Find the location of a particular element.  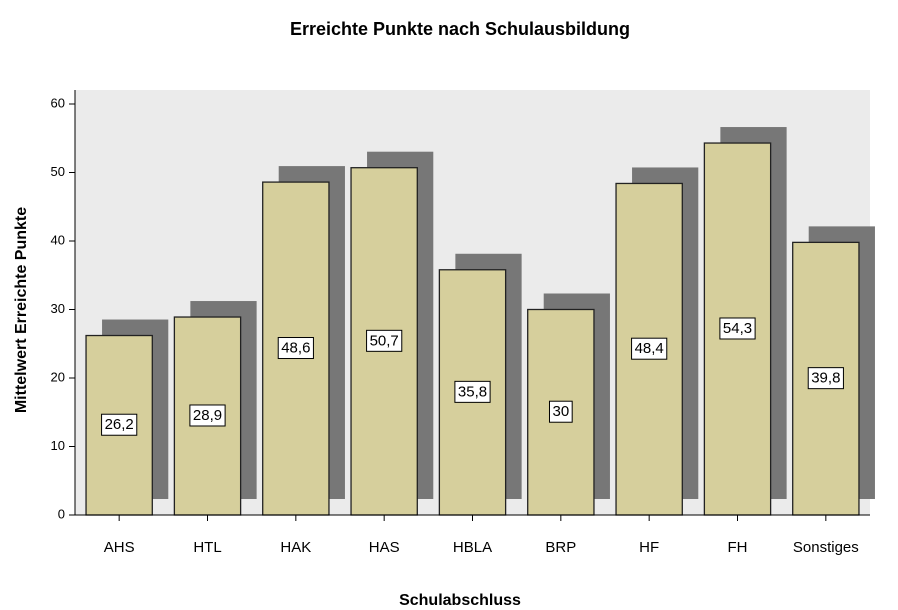

y-tick-label: 10 is located at coordinates (58, 445).